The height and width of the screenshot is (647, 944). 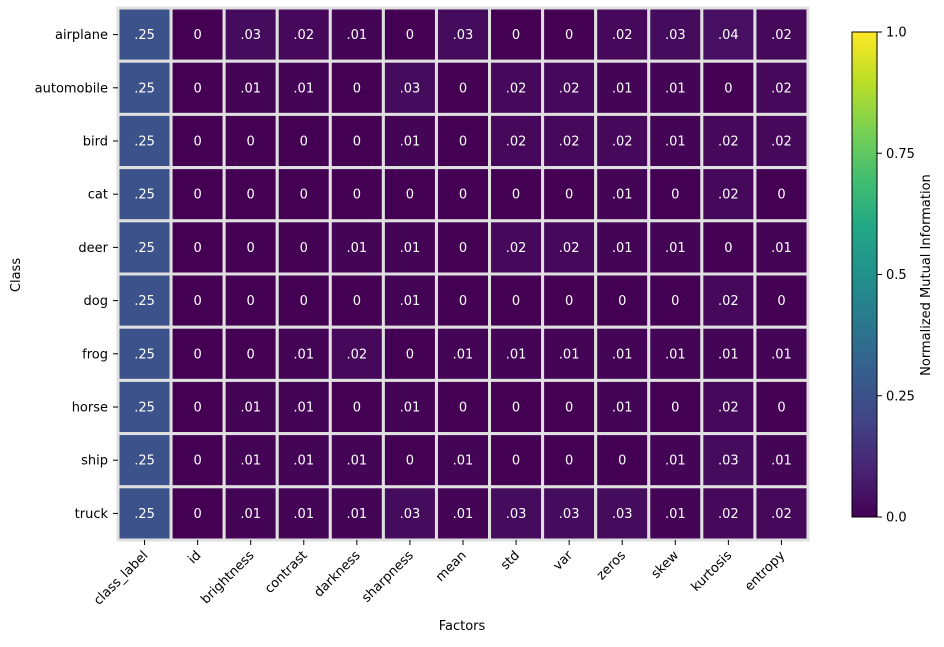 I want to click on colorbar-label: Normalized Mutual Information, so click(x=926, y=275).